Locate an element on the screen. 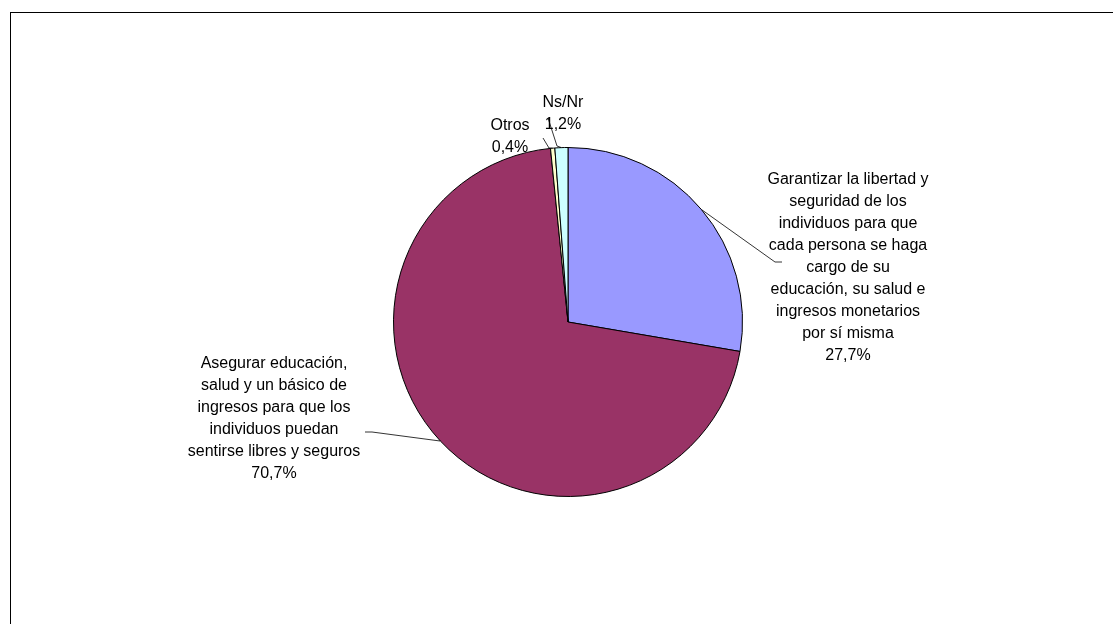 The image size is (1113, 624). data-label: 70,7% is located at coordinates (274, 473).